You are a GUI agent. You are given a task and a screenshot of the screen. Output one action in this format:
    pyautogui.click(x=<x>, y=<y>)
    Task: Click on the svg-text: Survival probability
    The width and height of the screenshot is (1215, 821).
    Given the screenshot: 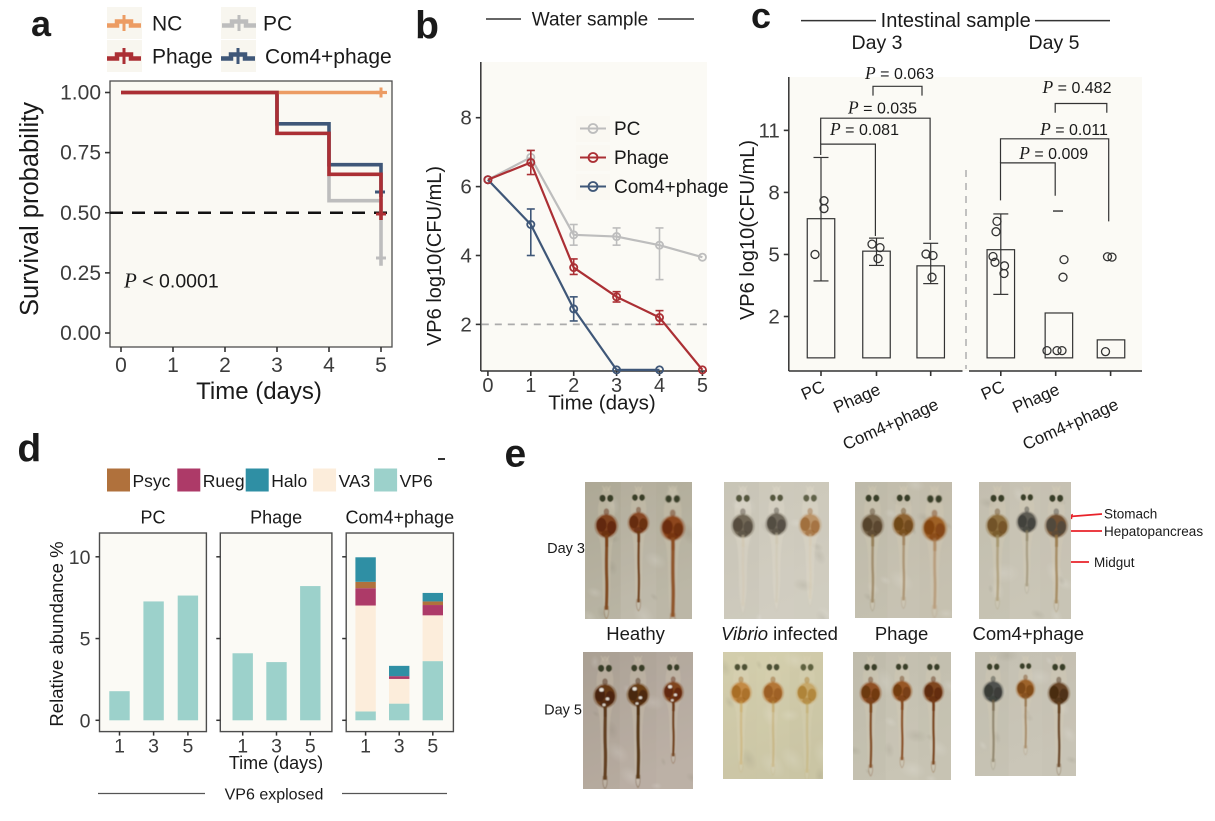 What is the action you would take?
    pyautogui.click(x=30, y=209)
    